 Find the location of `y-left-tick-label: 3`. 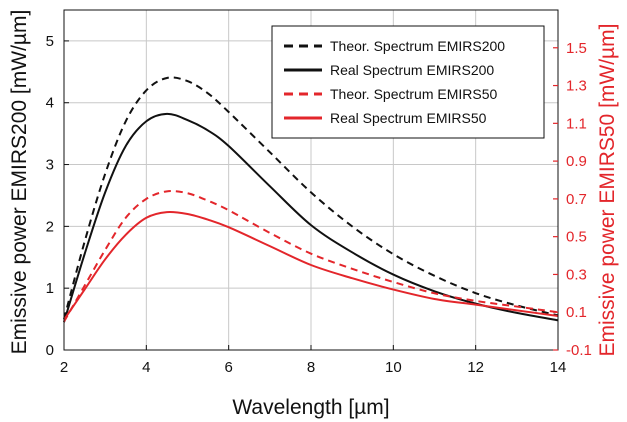

y-left-tick-label: 3 is located at coordinates (50, 165).